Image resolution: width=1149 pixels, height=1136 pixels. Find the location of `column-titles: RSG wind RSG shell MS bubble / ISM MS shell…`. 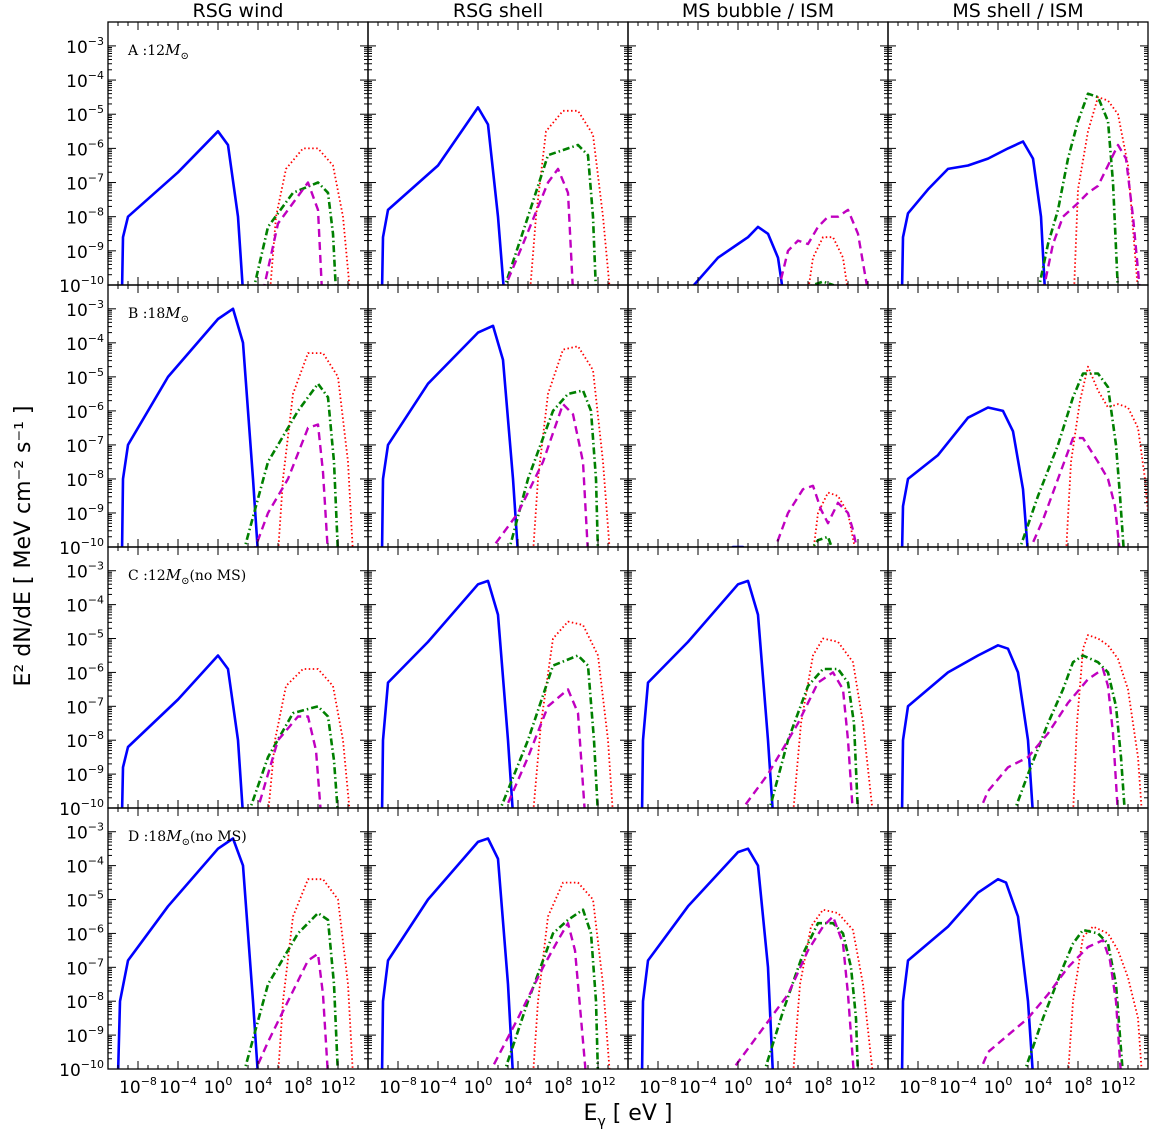

column-titles: RSG wind RSG shell MS bubble / ISM MS shell… is located at coordinates (638, 11).